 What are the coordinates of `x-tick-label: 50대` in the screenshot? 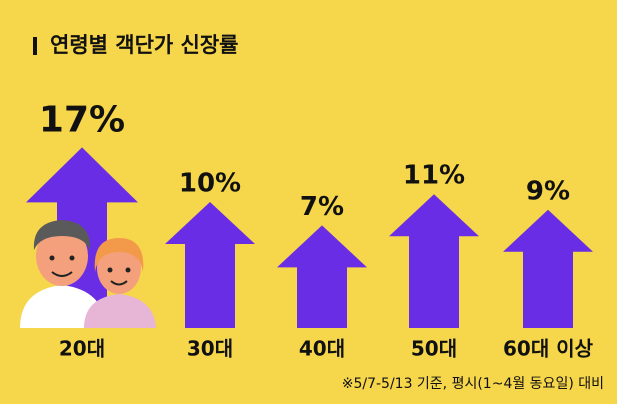 It's located at (434, 349).